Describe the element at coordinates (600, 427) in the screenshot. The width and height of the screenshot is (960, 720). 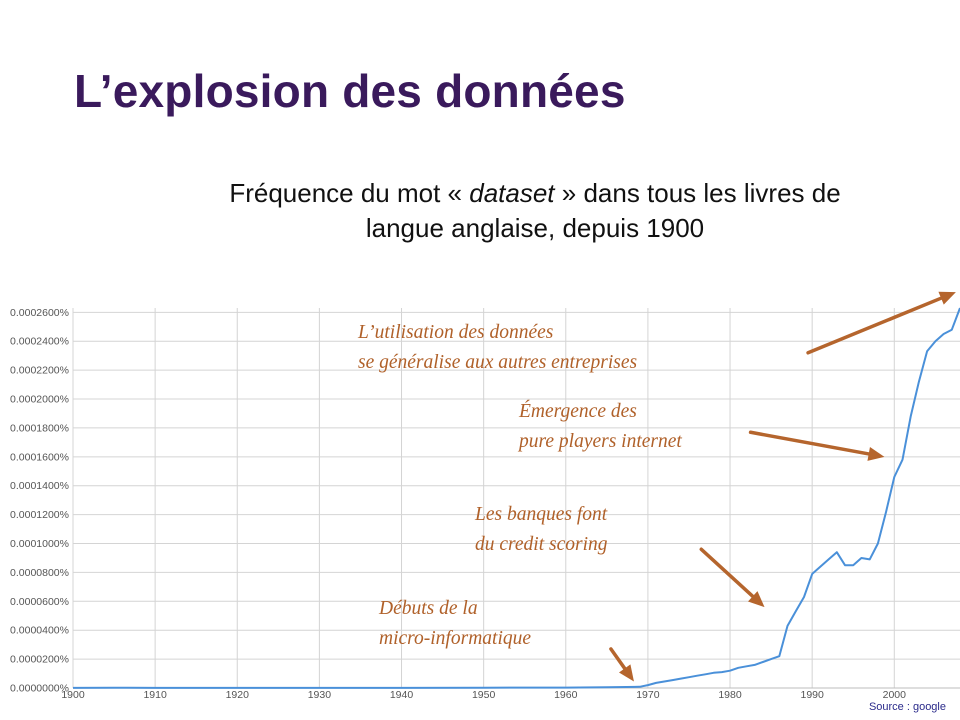
I see `annotation-pure-players: Émergence des pure players internet` at that location.